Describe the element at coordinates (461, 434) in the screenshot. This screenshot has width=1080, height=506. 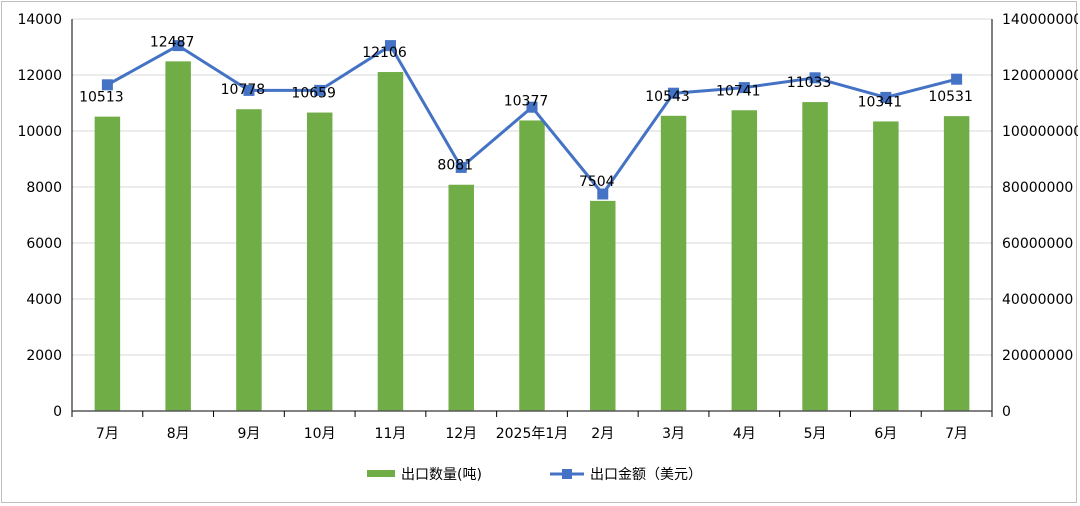
I see `x-category-label: 12月` at that location.